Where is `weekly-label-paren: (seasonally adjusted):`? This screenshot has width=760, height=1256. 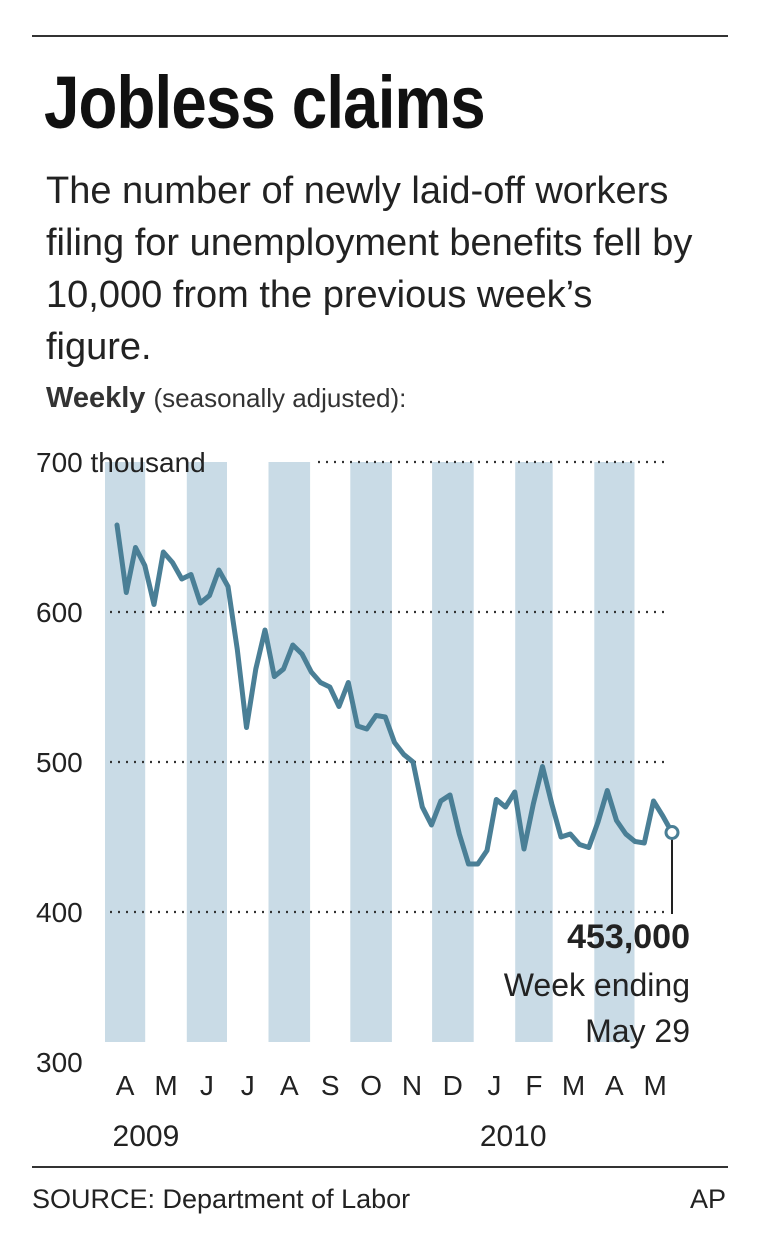
weekly-label-paren: (seasonally adjusted): is located at coordinates (280, 398).